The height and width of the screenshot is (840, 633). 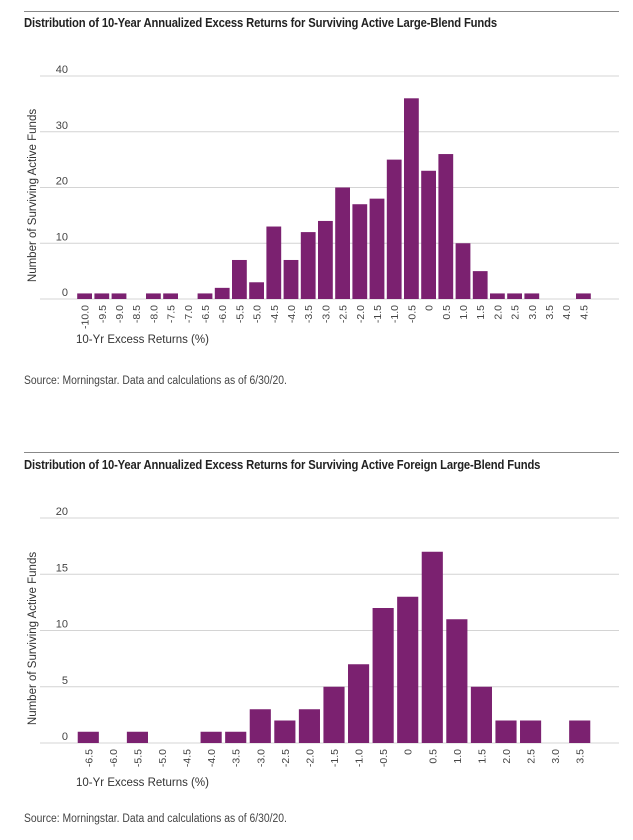 What do you see at coordinates (584, 312) in the screenshot?
I see `x-tick-label: 4.5` at bounding box center [584, 312].